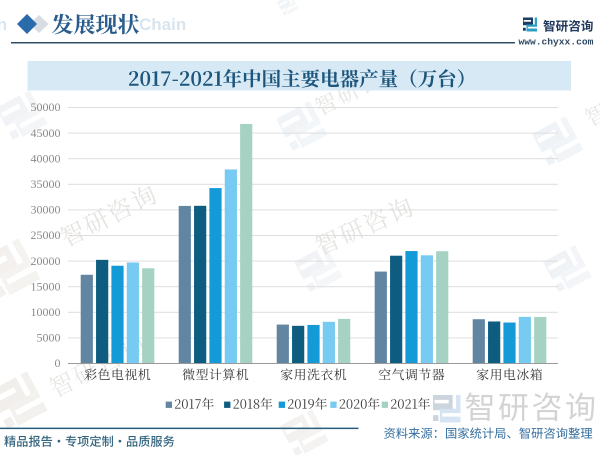  Describe the element at coordinates (49, 338) in the screenshot. I see `svg-text: 5000` at that location.